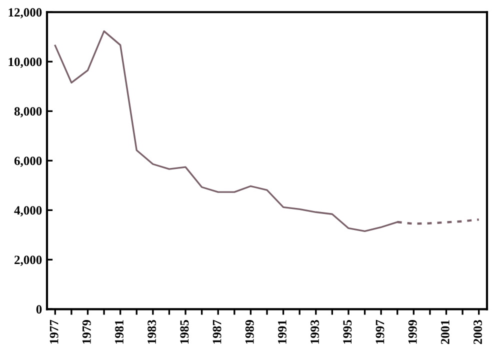 The height and width of the screenshot is (357, 500). Describe the element at coordinates (315, 332) in the screenshot. I see `x-tick-label: 1993` at that location.